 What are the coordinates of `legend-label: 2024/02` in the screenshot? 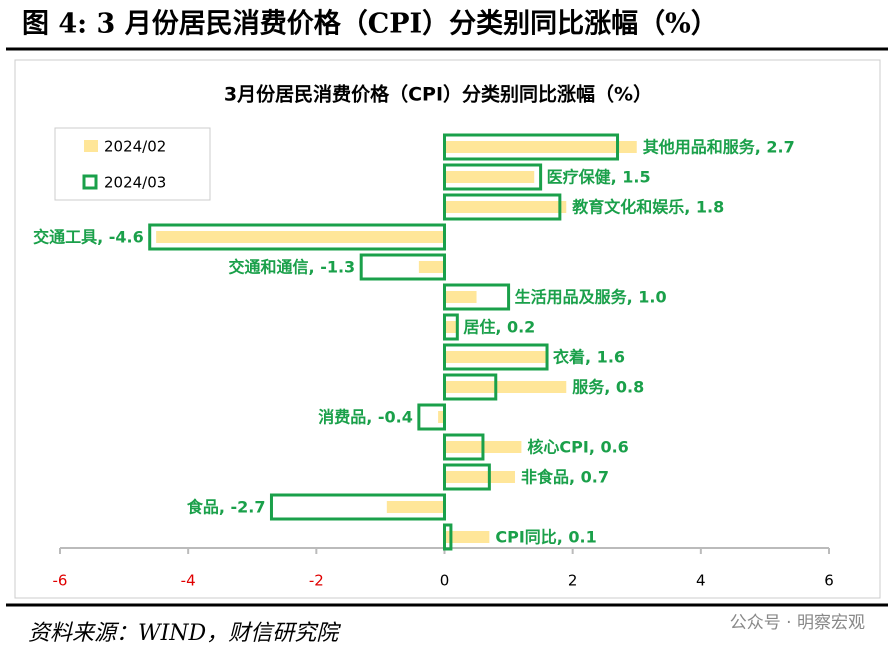 It's located at (135, 147).